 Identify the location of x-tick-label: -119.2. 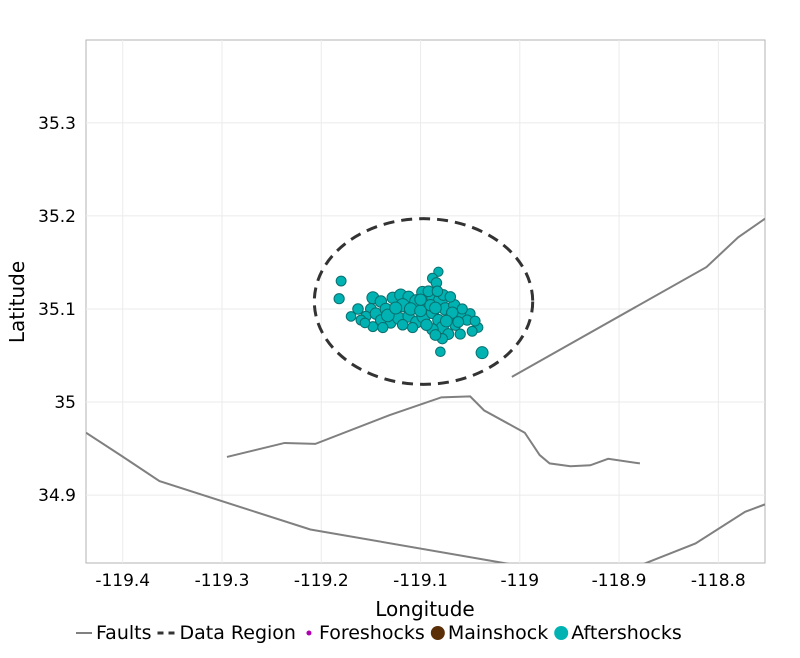
(321, 581).